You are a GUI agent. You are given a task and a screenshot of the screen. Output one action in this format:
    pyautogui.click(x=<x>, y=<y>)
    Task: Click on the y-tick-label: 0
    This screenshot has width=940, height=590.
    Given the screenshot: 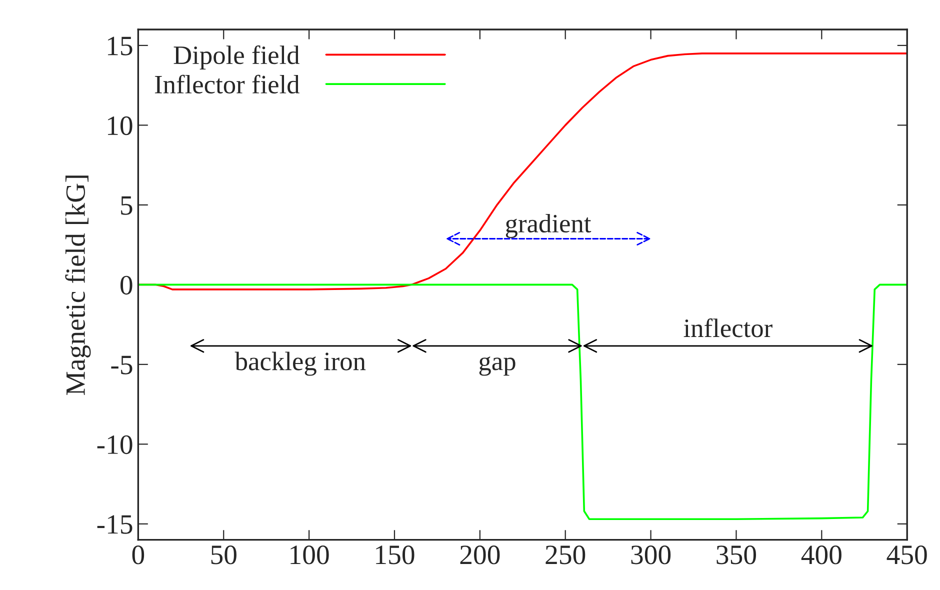 What is the action you would take?
    pyautogui.click(x=126, y=285)
    